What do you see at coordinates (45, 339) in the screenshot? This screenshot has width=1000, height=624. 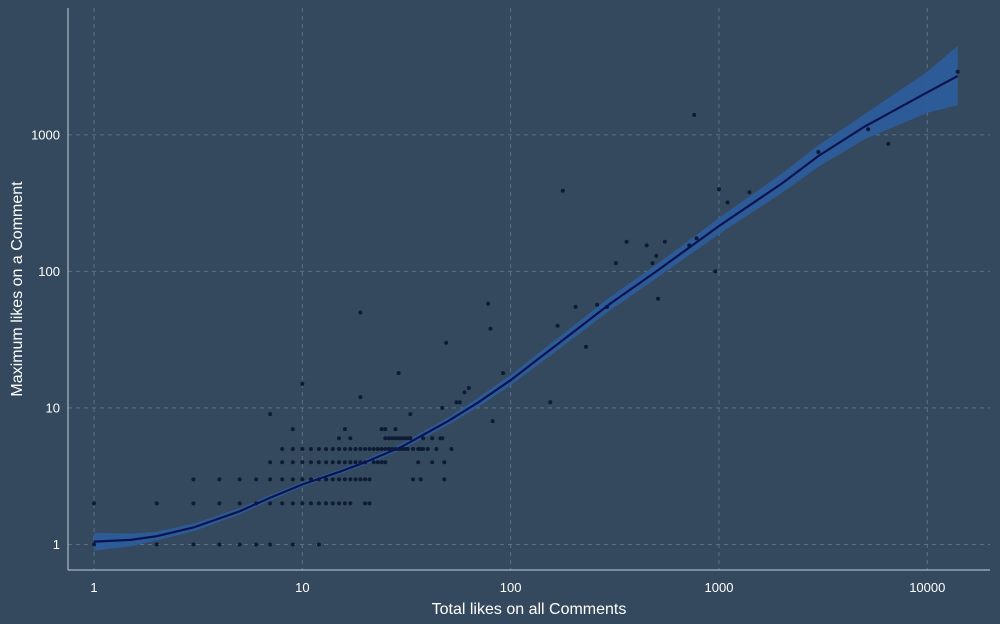 I see `y-axis-ticks: 1 10 100 1000` at bounding box center [45, 339].